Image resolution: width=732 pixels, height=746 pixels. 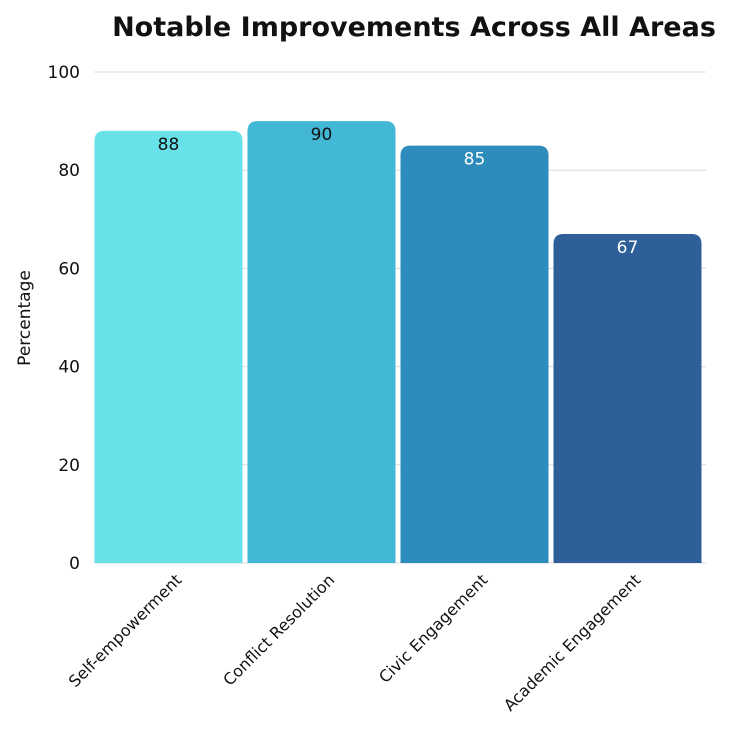 What do you see at coordinates (433, 628) in the screenshot?
I see `x-tick-label: Civic Engagement` at bounding box center [433, 628].